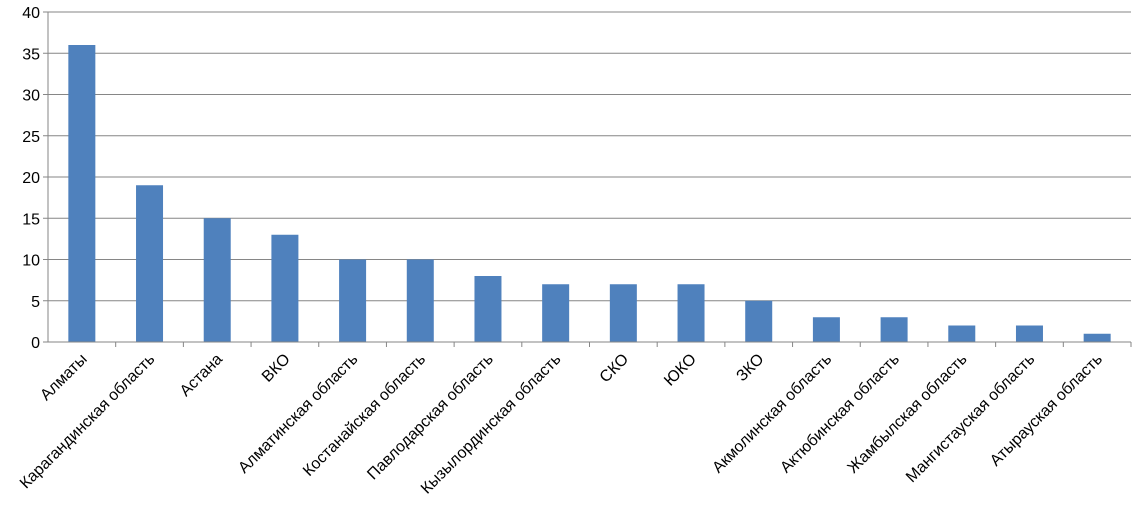  What do you see at coordinates (364, 415) in the screenshot?
I see `category-label: Костанайская область` at bounding box center [364, 415].